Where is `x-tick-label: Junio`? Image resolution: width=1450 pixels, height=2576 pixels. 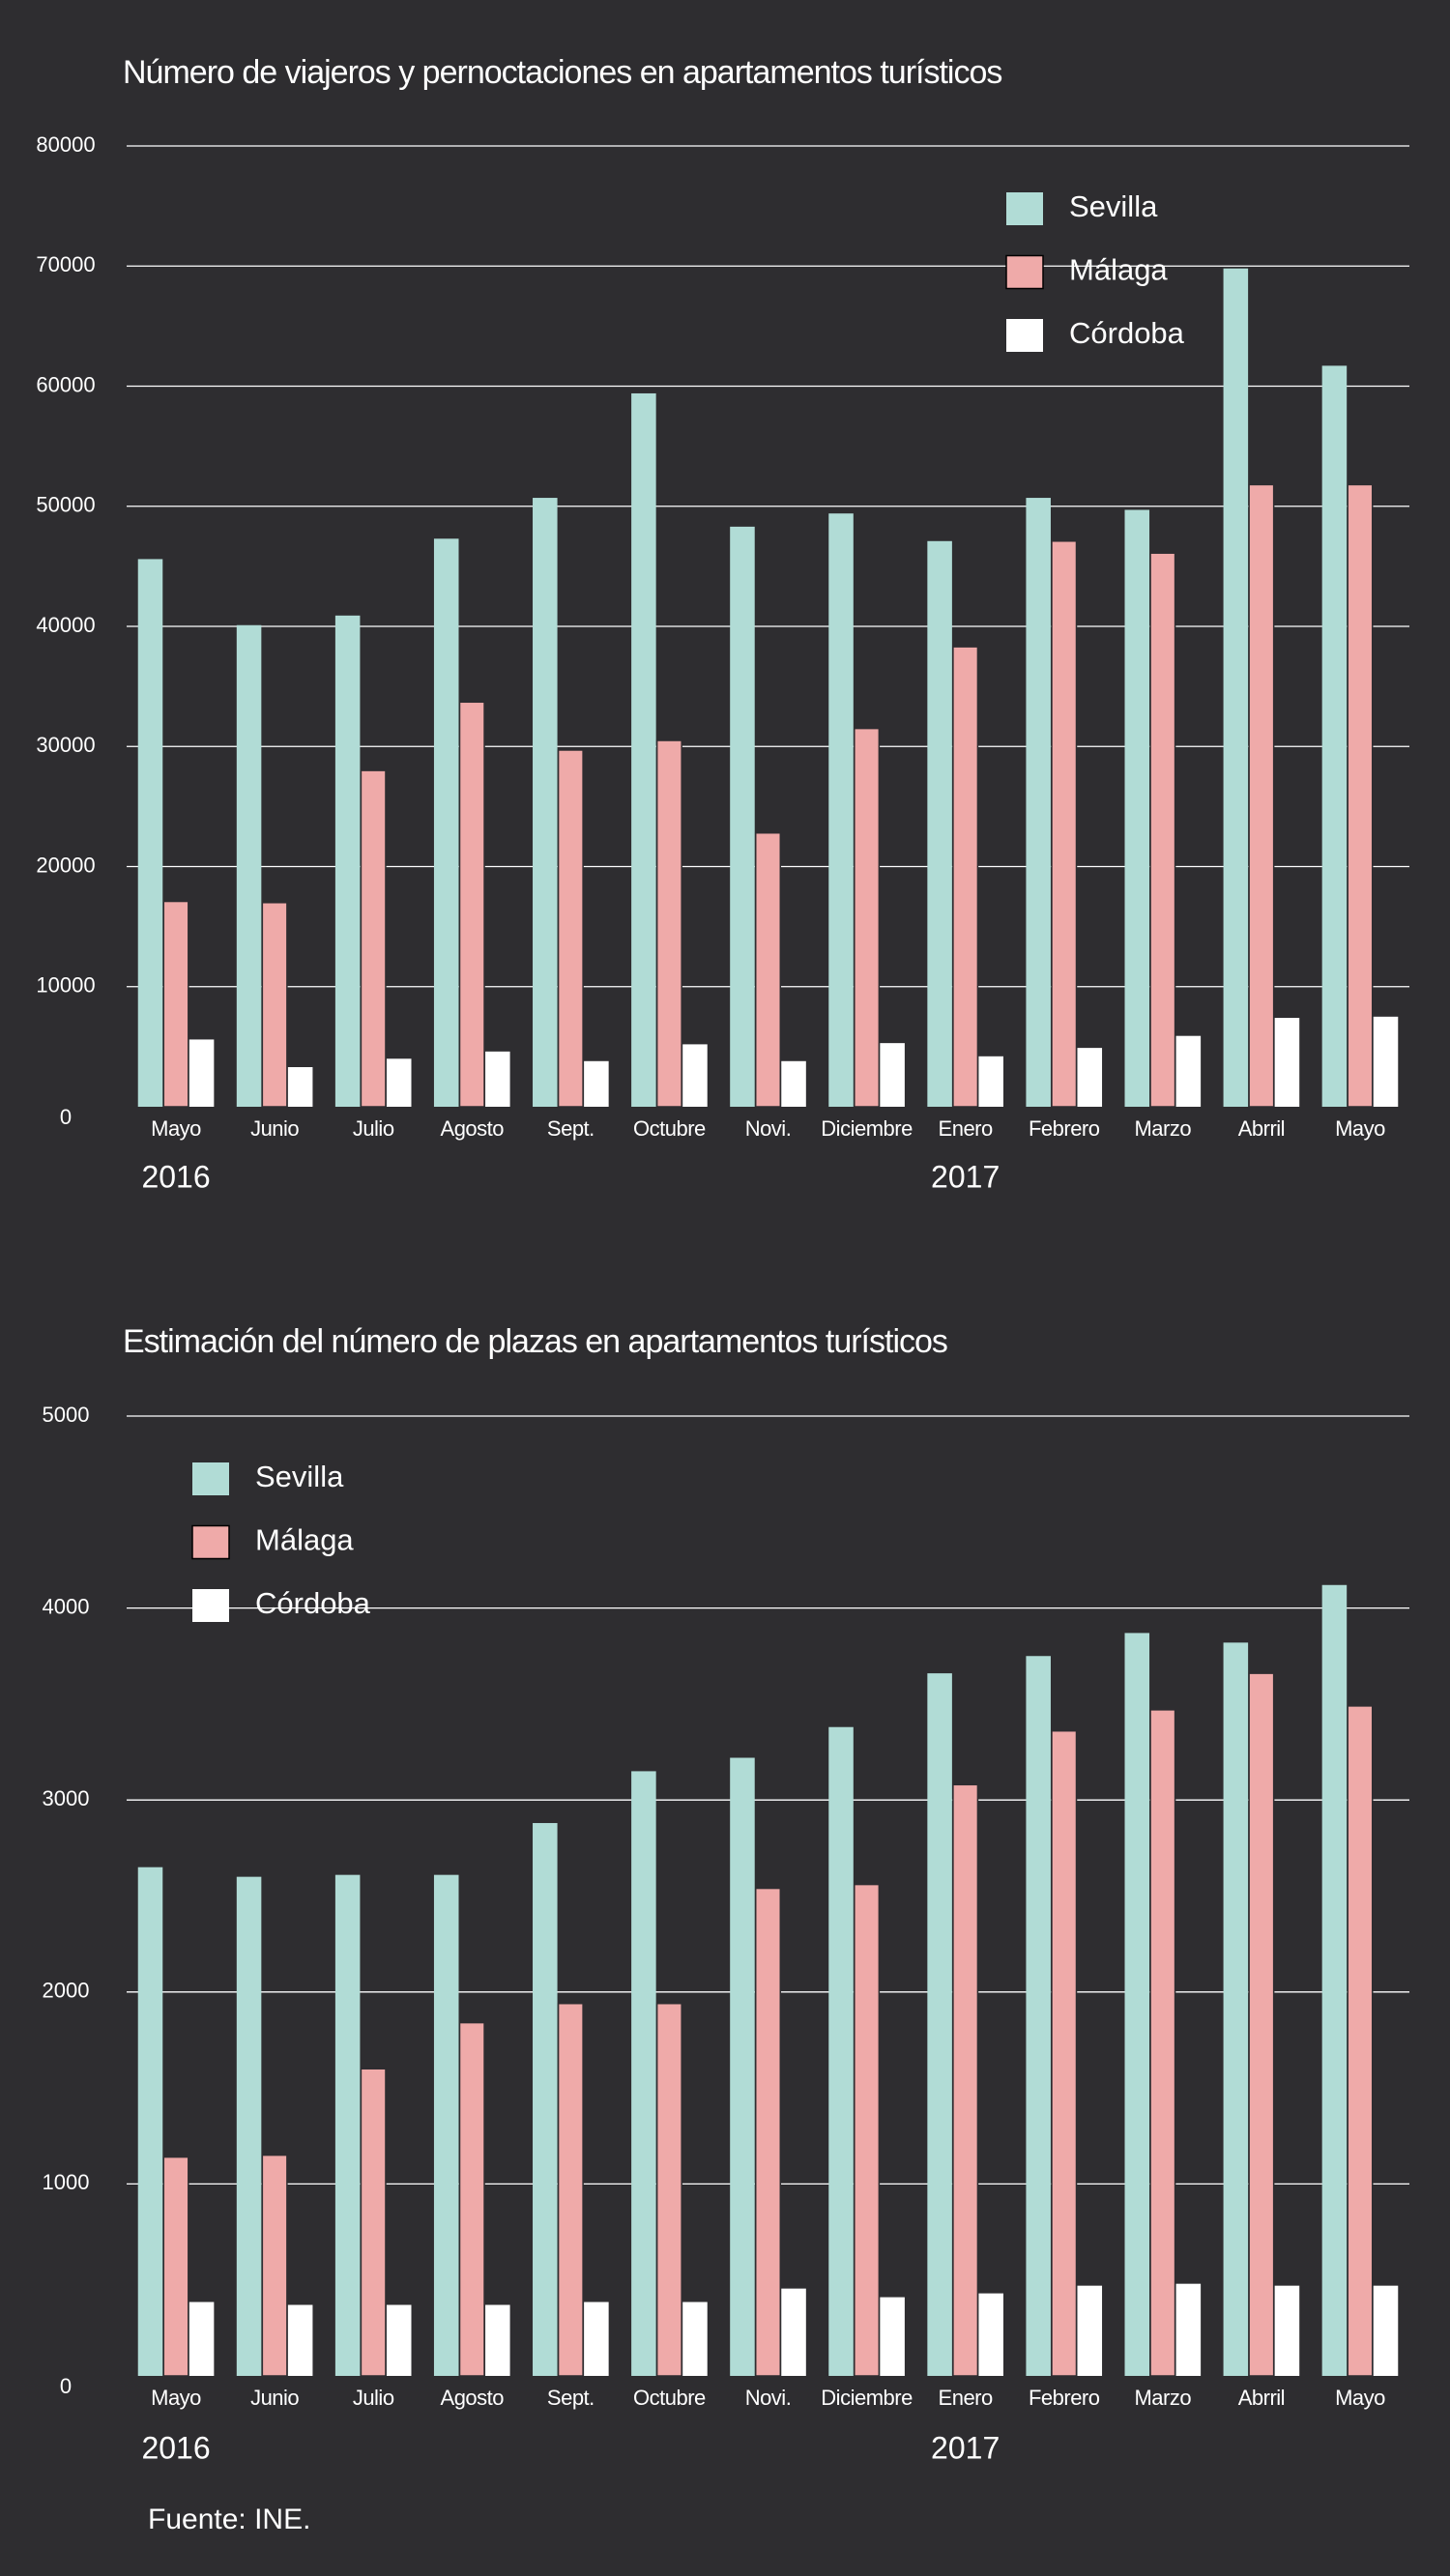
x-tick-label: Junio is located at coordinates (274, 1129).